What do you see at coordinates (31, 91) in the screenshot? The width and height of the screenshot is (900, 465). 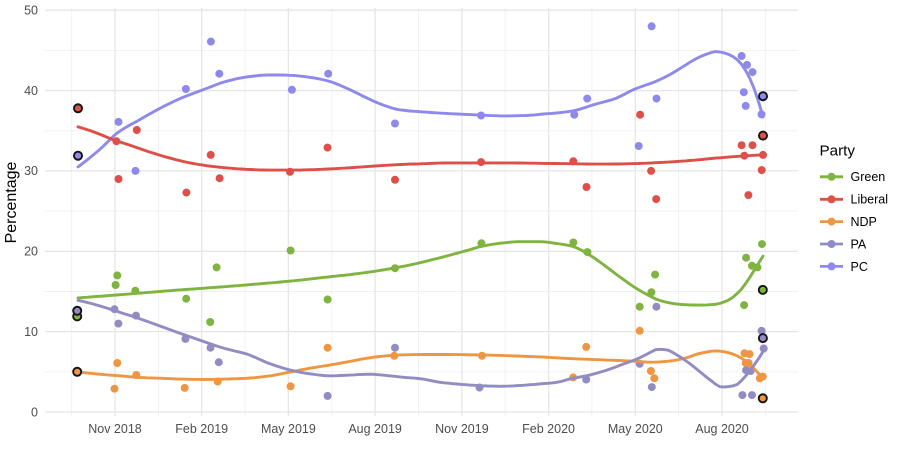 I see `svg-text: 40` at bounding box center [31, 91].